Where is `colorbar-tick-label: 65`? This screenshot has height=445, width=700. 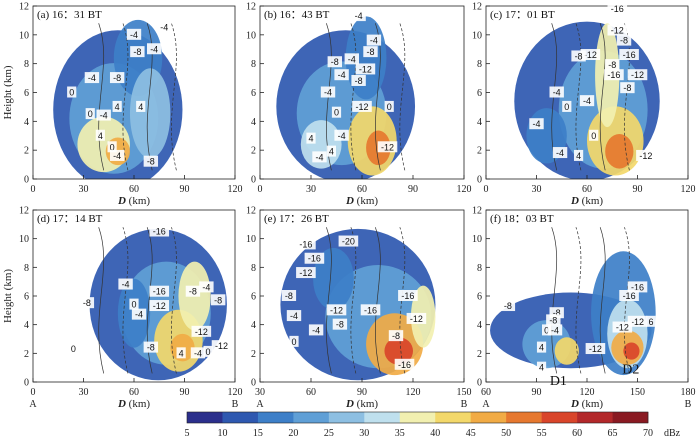 colorbar-tick-label: 65 is located at coordinates (613, 433).